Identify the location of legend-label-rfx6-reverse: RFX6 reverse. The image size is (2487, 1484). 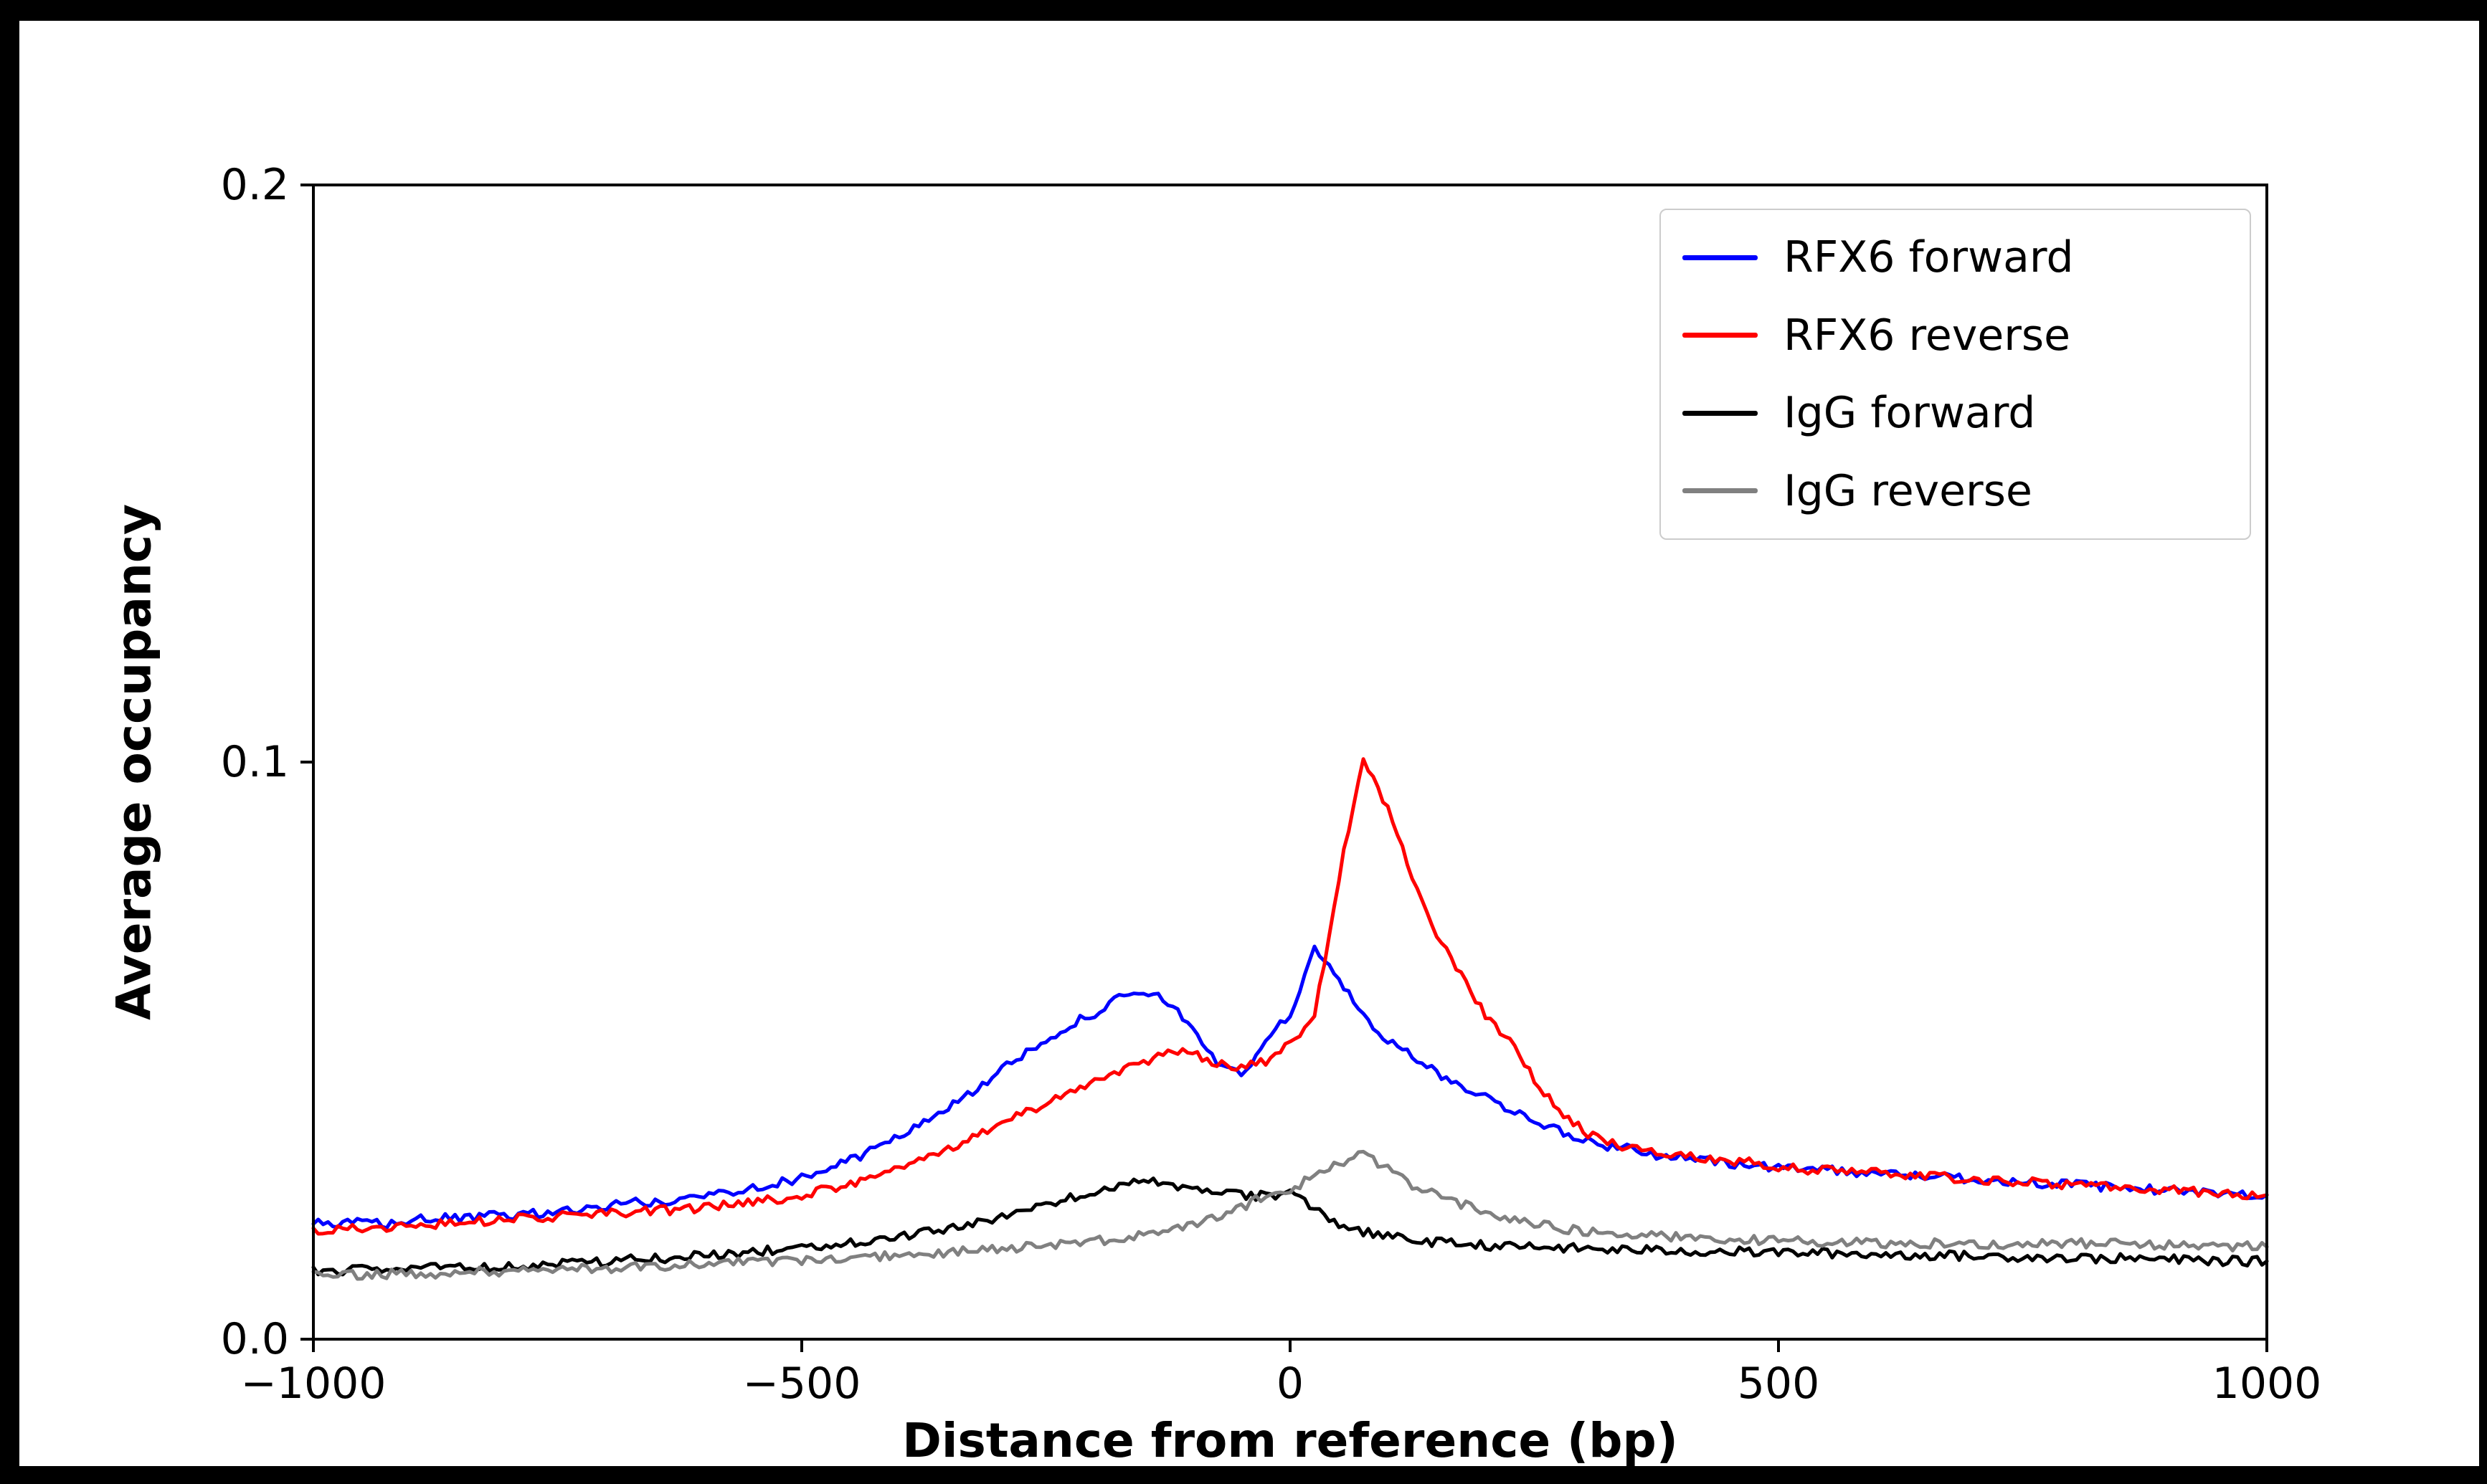
(1927, 336).